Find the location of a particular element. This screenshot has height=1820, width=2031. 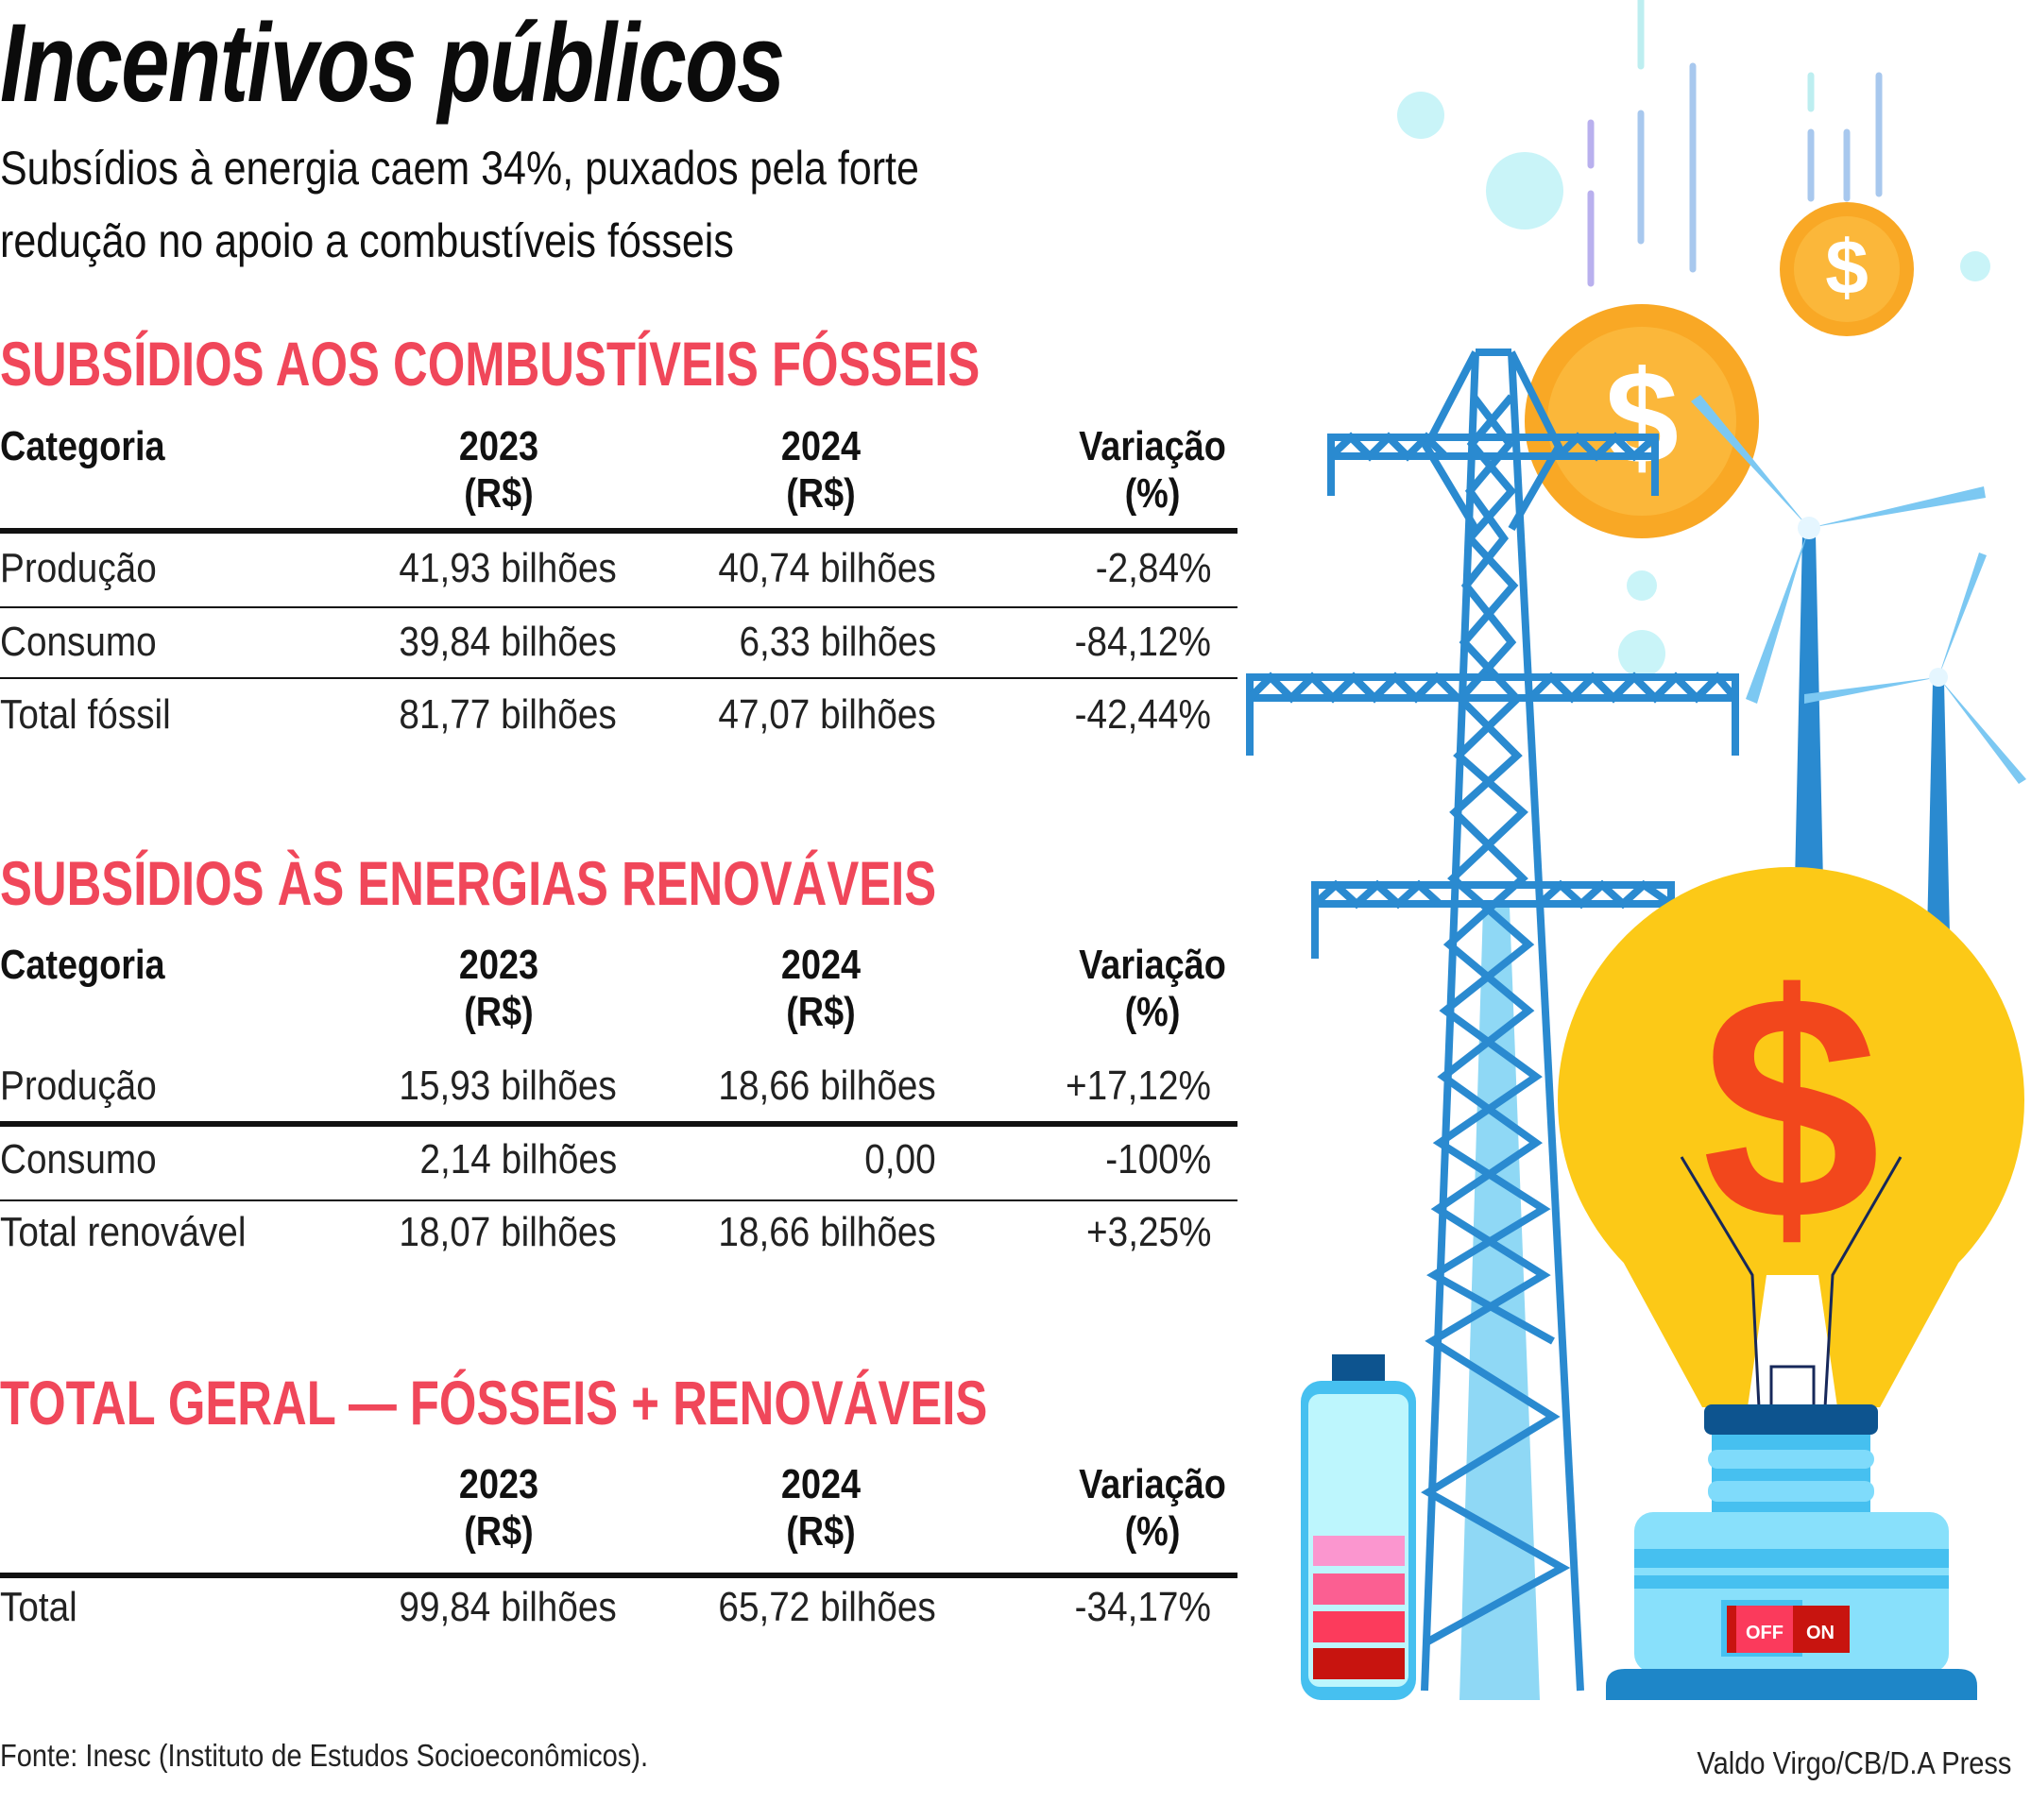

cell-2024: 0,00 is located at coordinates (900, 1159).